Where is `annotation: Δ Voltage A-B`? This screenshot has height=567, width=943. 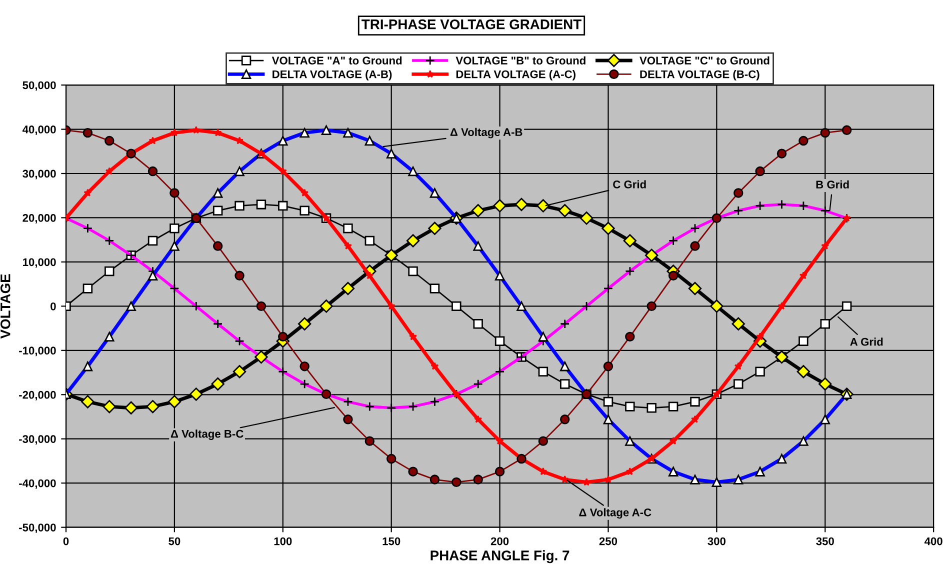 annotation: Δ Voltage A-B is located at coordinates (486, 133).